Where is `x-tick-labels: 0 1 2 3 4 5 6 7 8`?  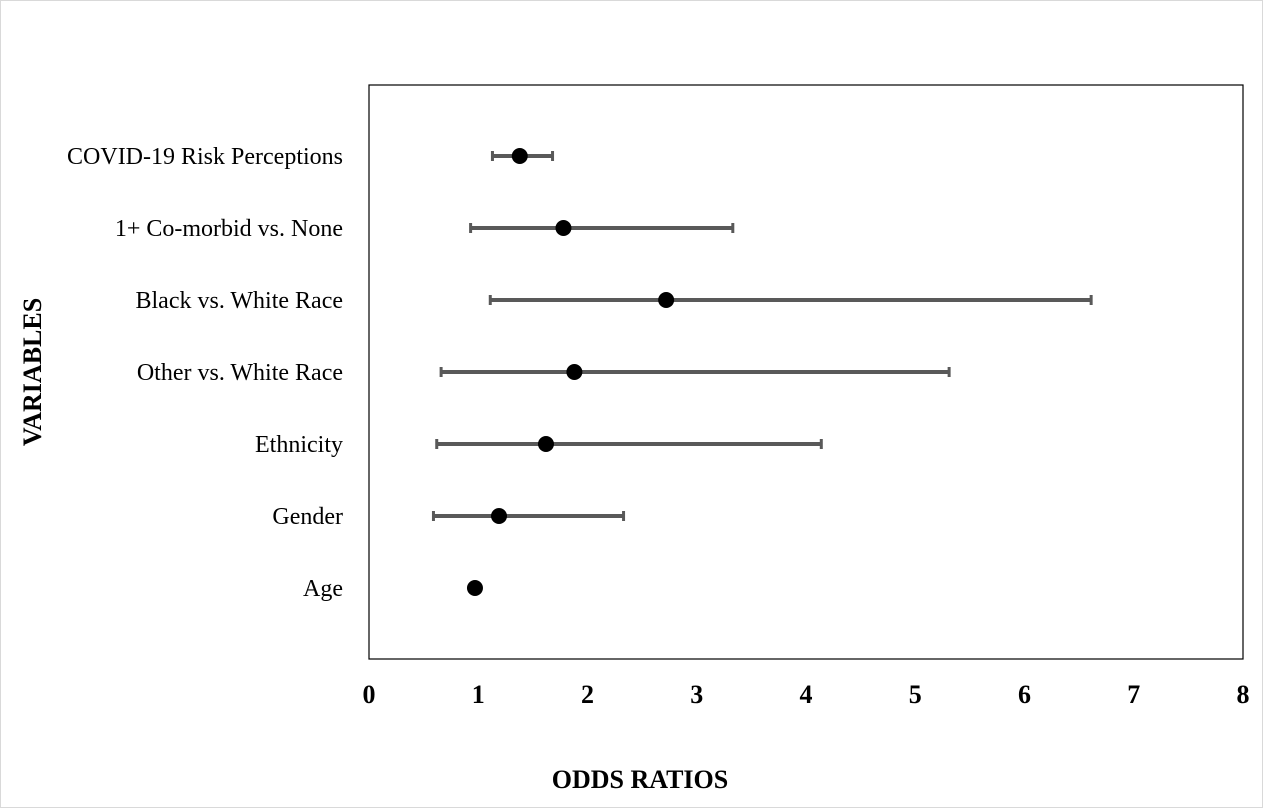 x-tick-labels: 0 1 2 3 4 5 6 7 8 is located at coordinates (806, 694).